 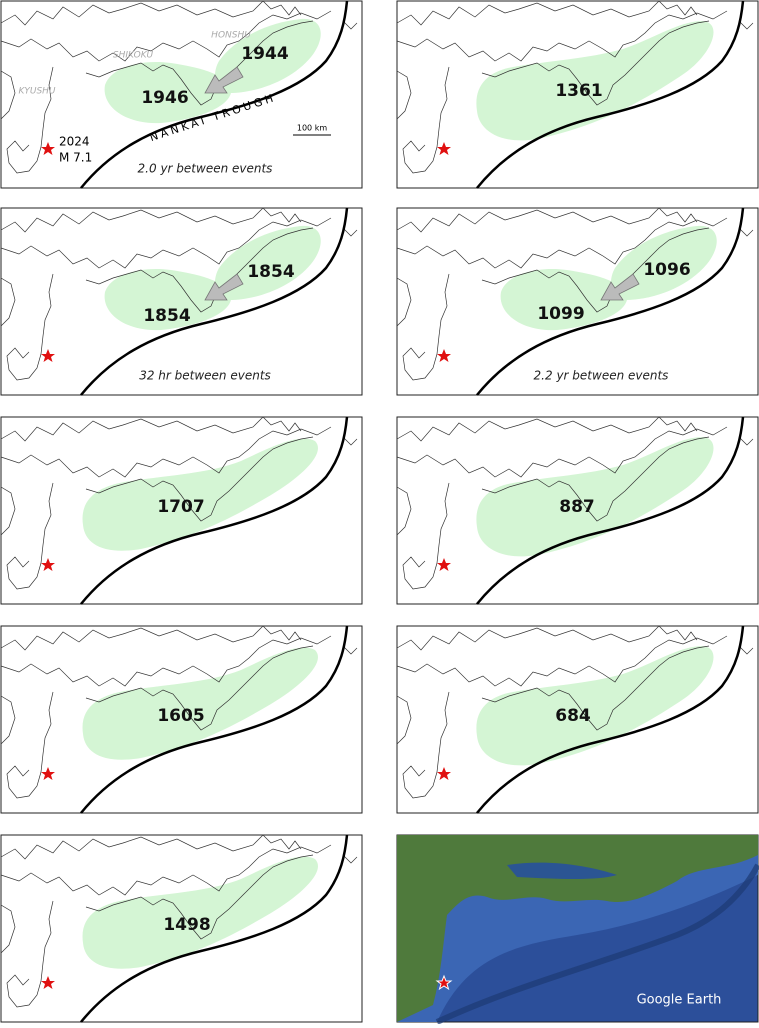 I want to click on land, so click(x=577, y=928).